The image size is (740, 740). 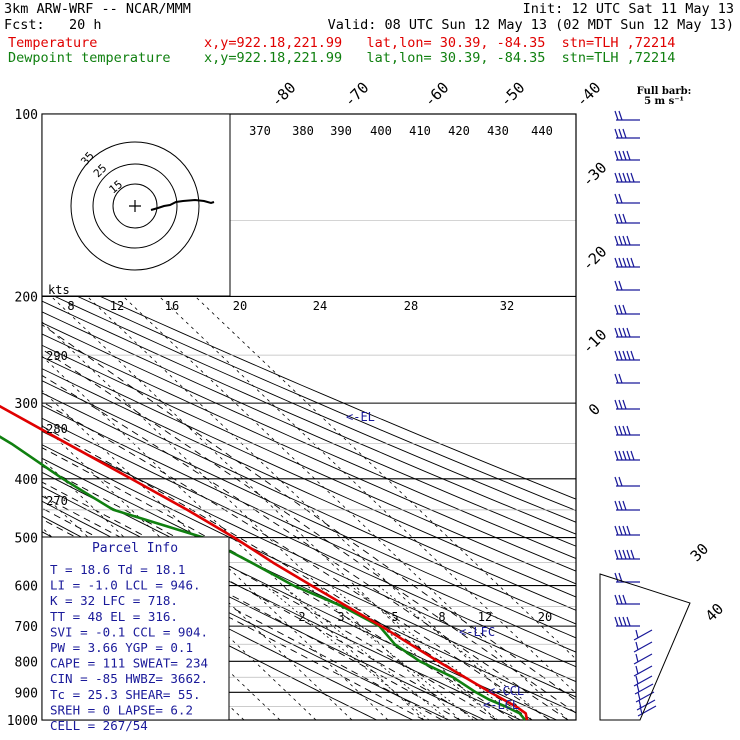 I want to click on theta-left-label: 280, so click(x=57, y=429).